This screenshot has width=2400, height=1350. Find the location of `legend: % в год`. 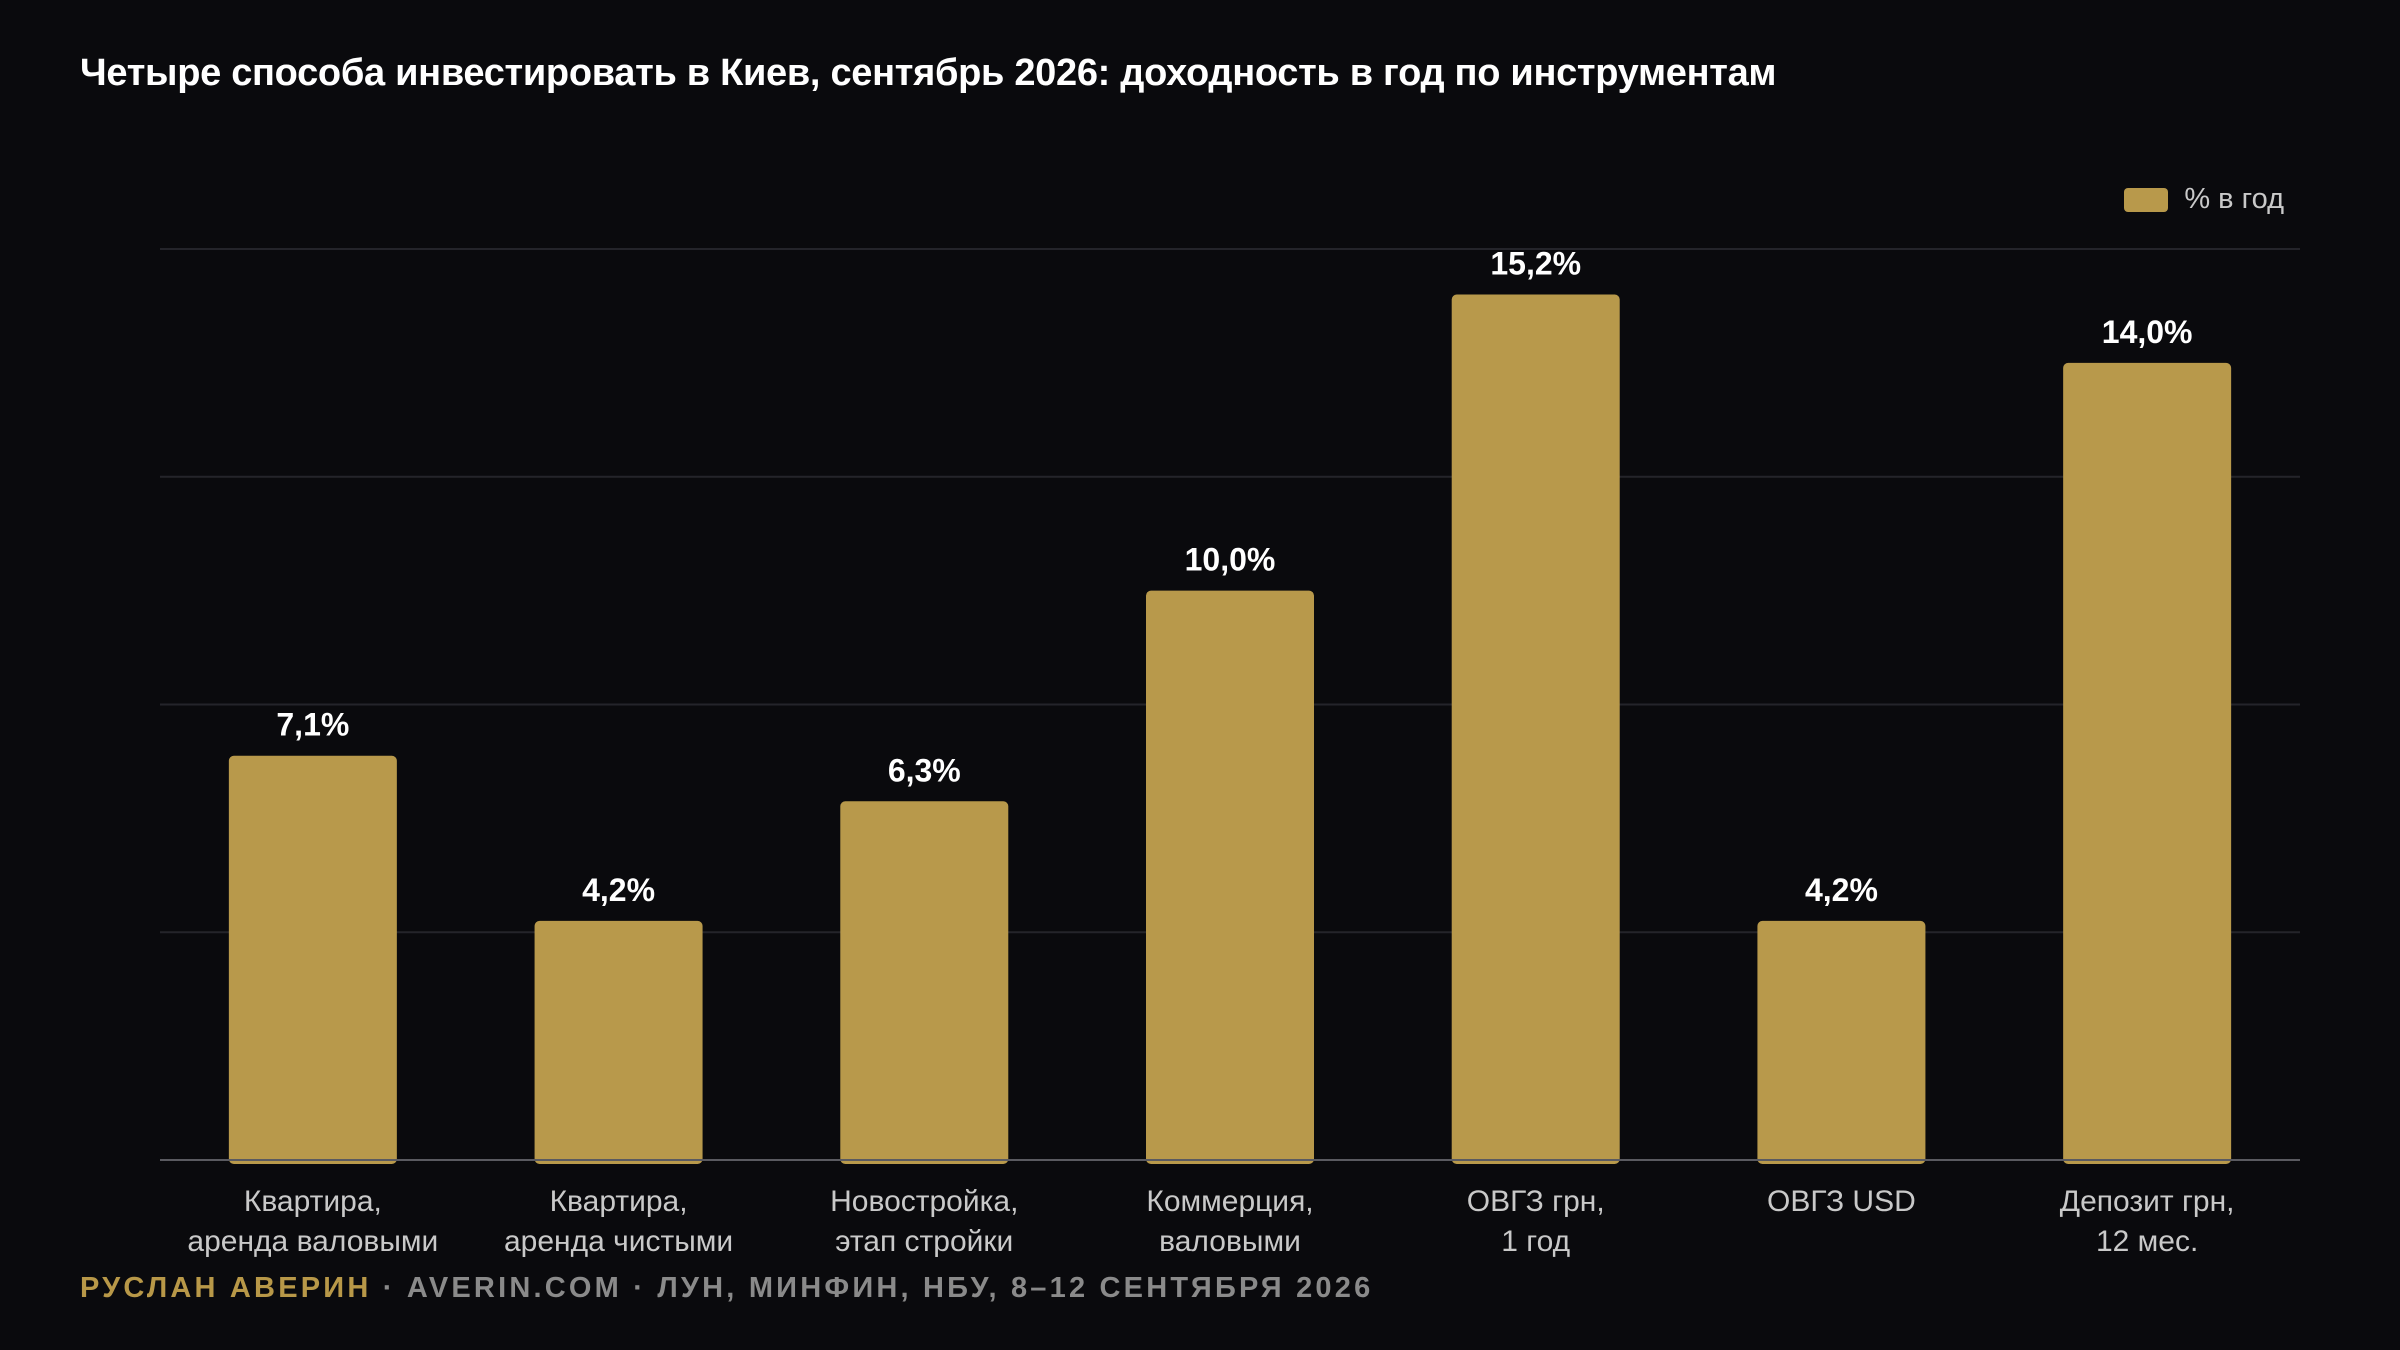

legend: % в год is located at coordinates (2204, 199).